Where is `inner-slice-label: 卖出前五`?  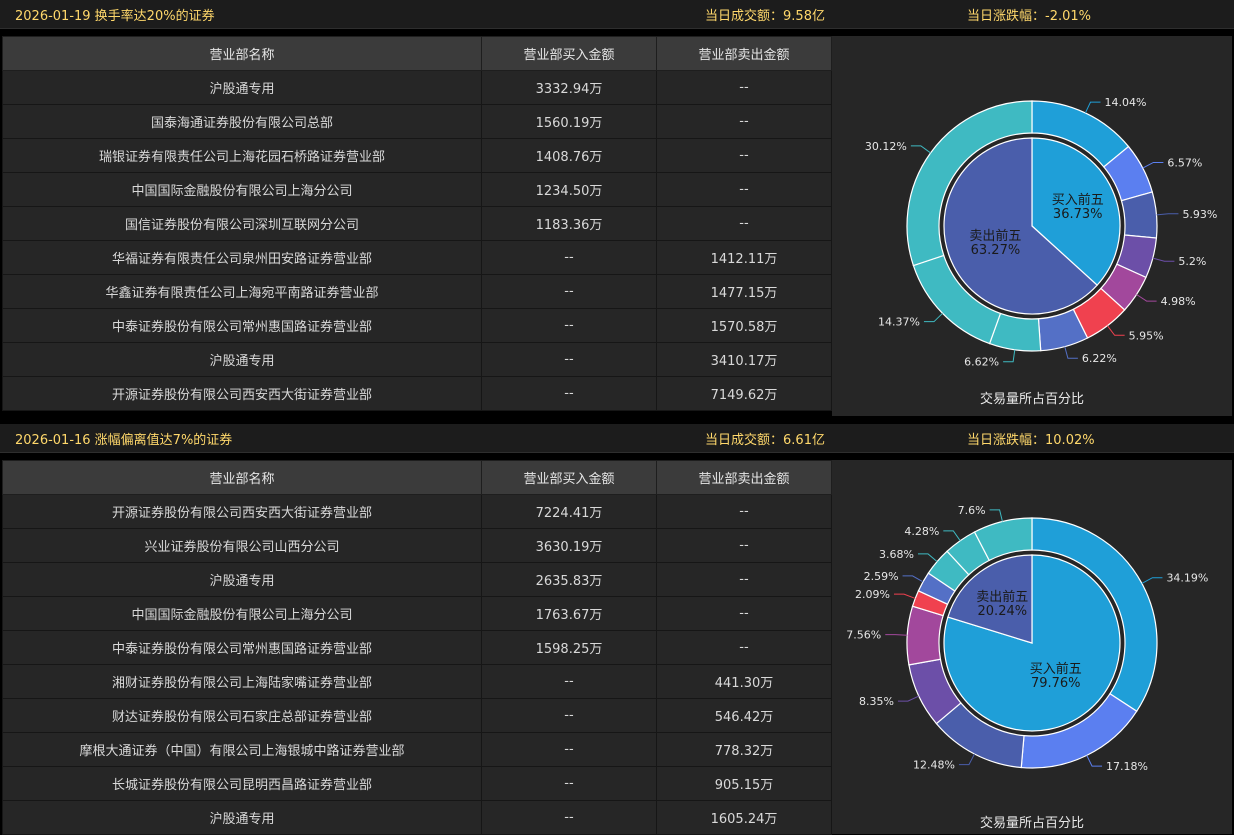 inner-slice-label: 卖出前五 is located at coordinates (995, 236).